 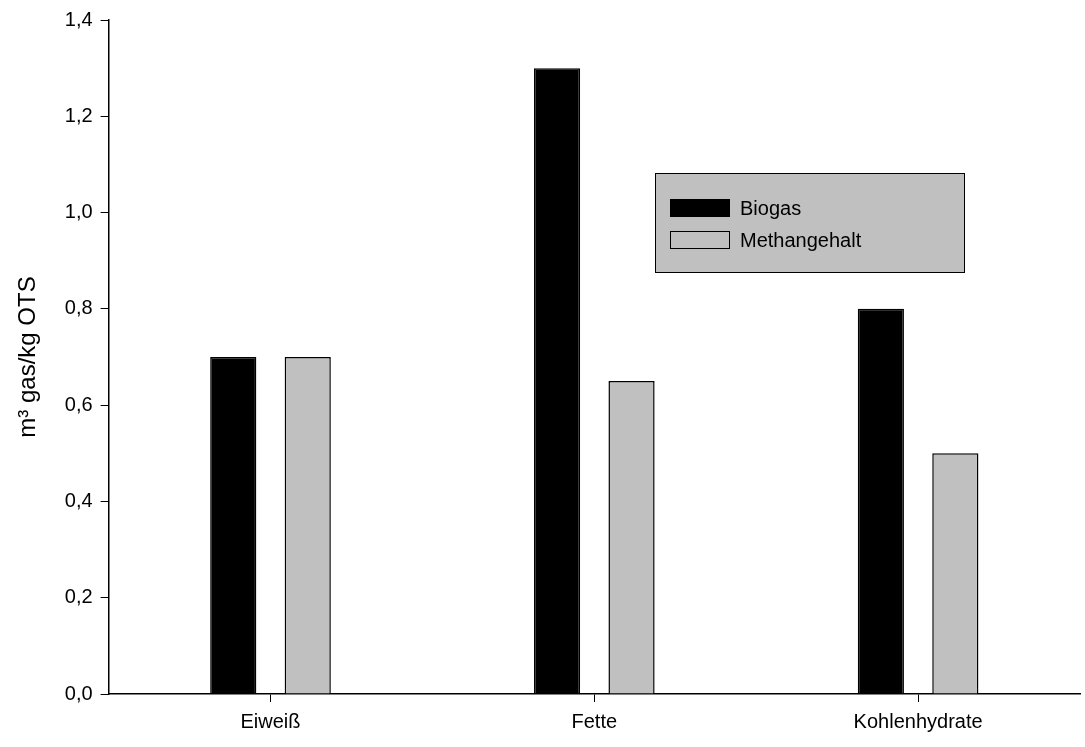 What do you see at coordinates (78, 211) in the screenshot?
I see `y-tick-label: 1,0` at bounding box center [78, 211].